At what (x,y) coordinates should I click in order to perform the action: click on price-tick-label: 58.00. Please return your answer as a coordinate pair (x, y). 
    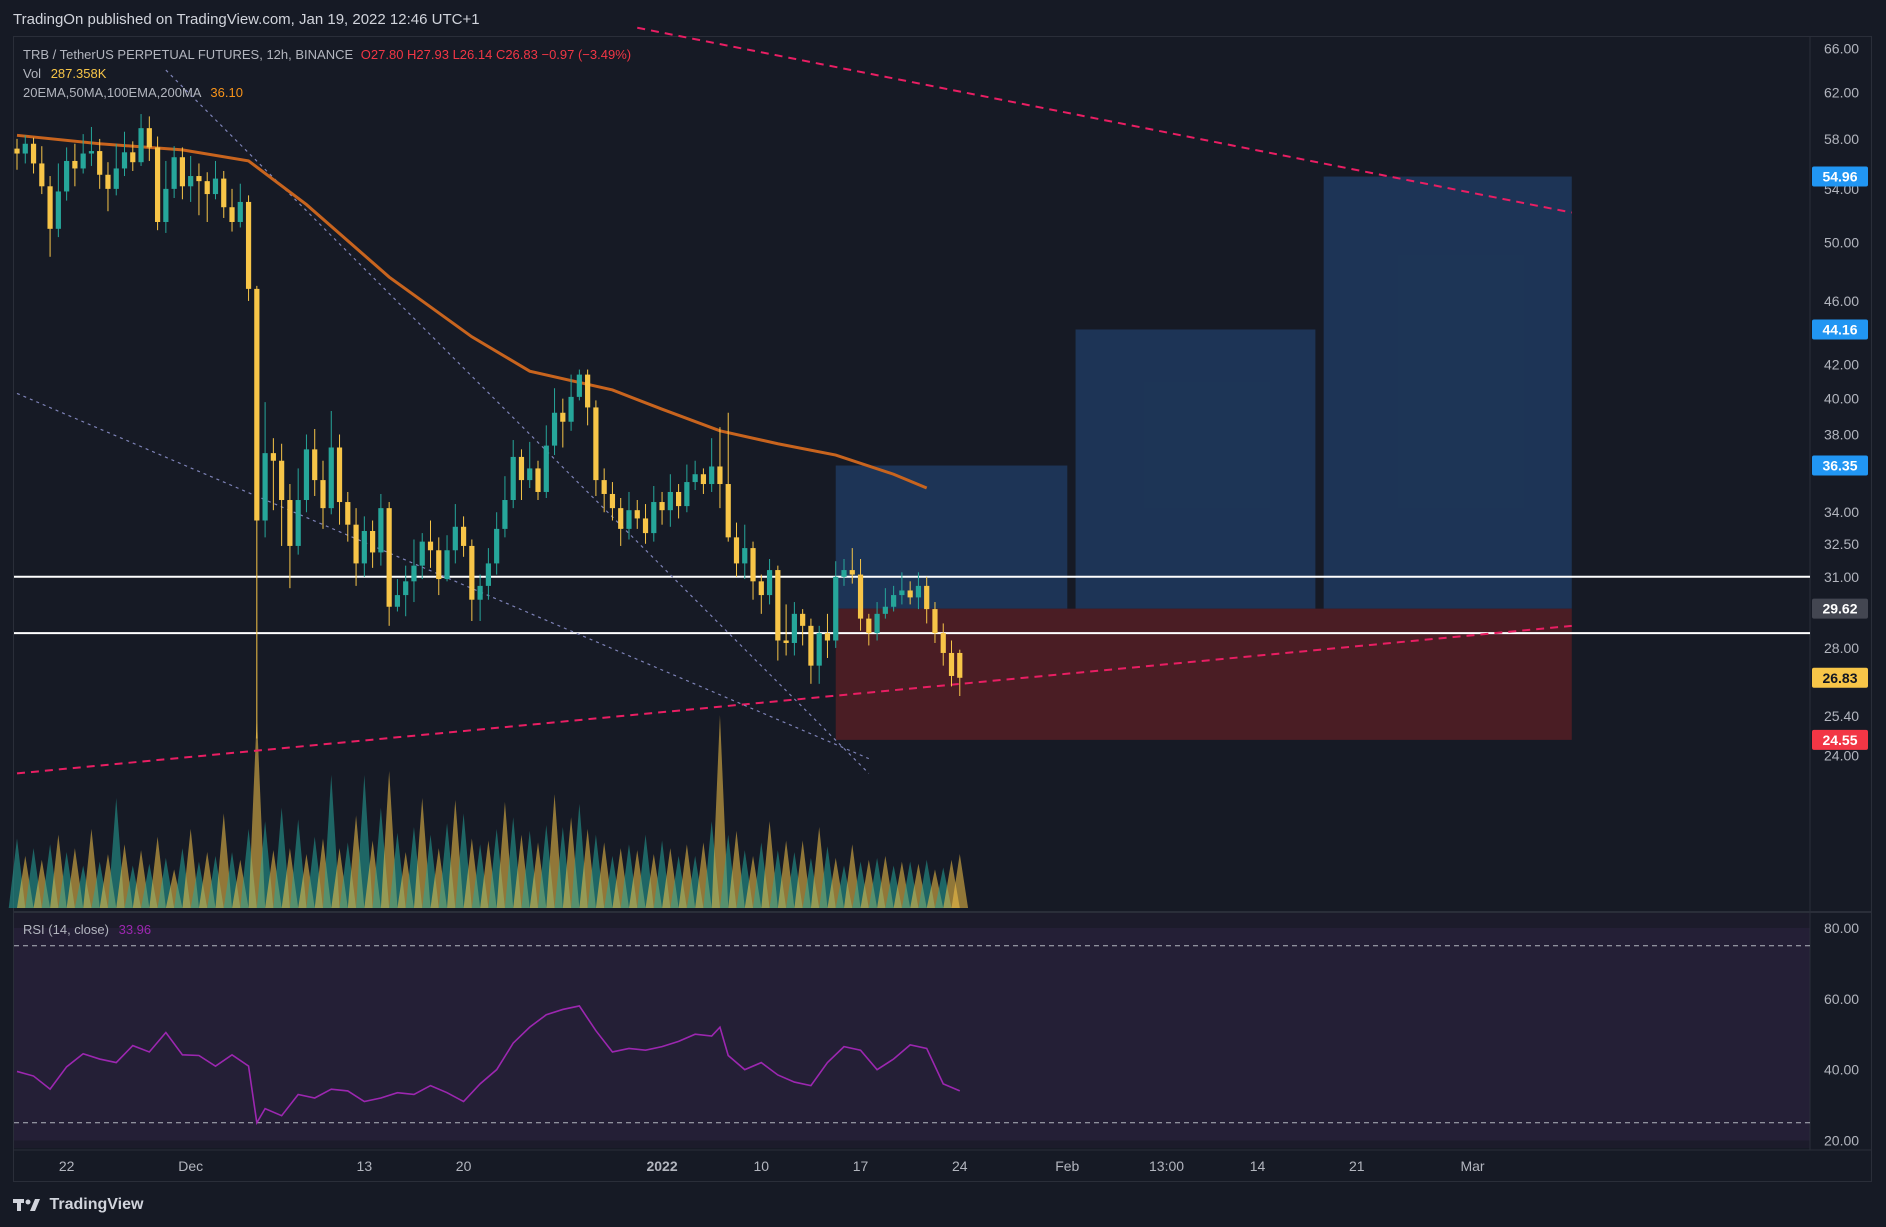
    Looking at the image, I should click on (1841, 139).